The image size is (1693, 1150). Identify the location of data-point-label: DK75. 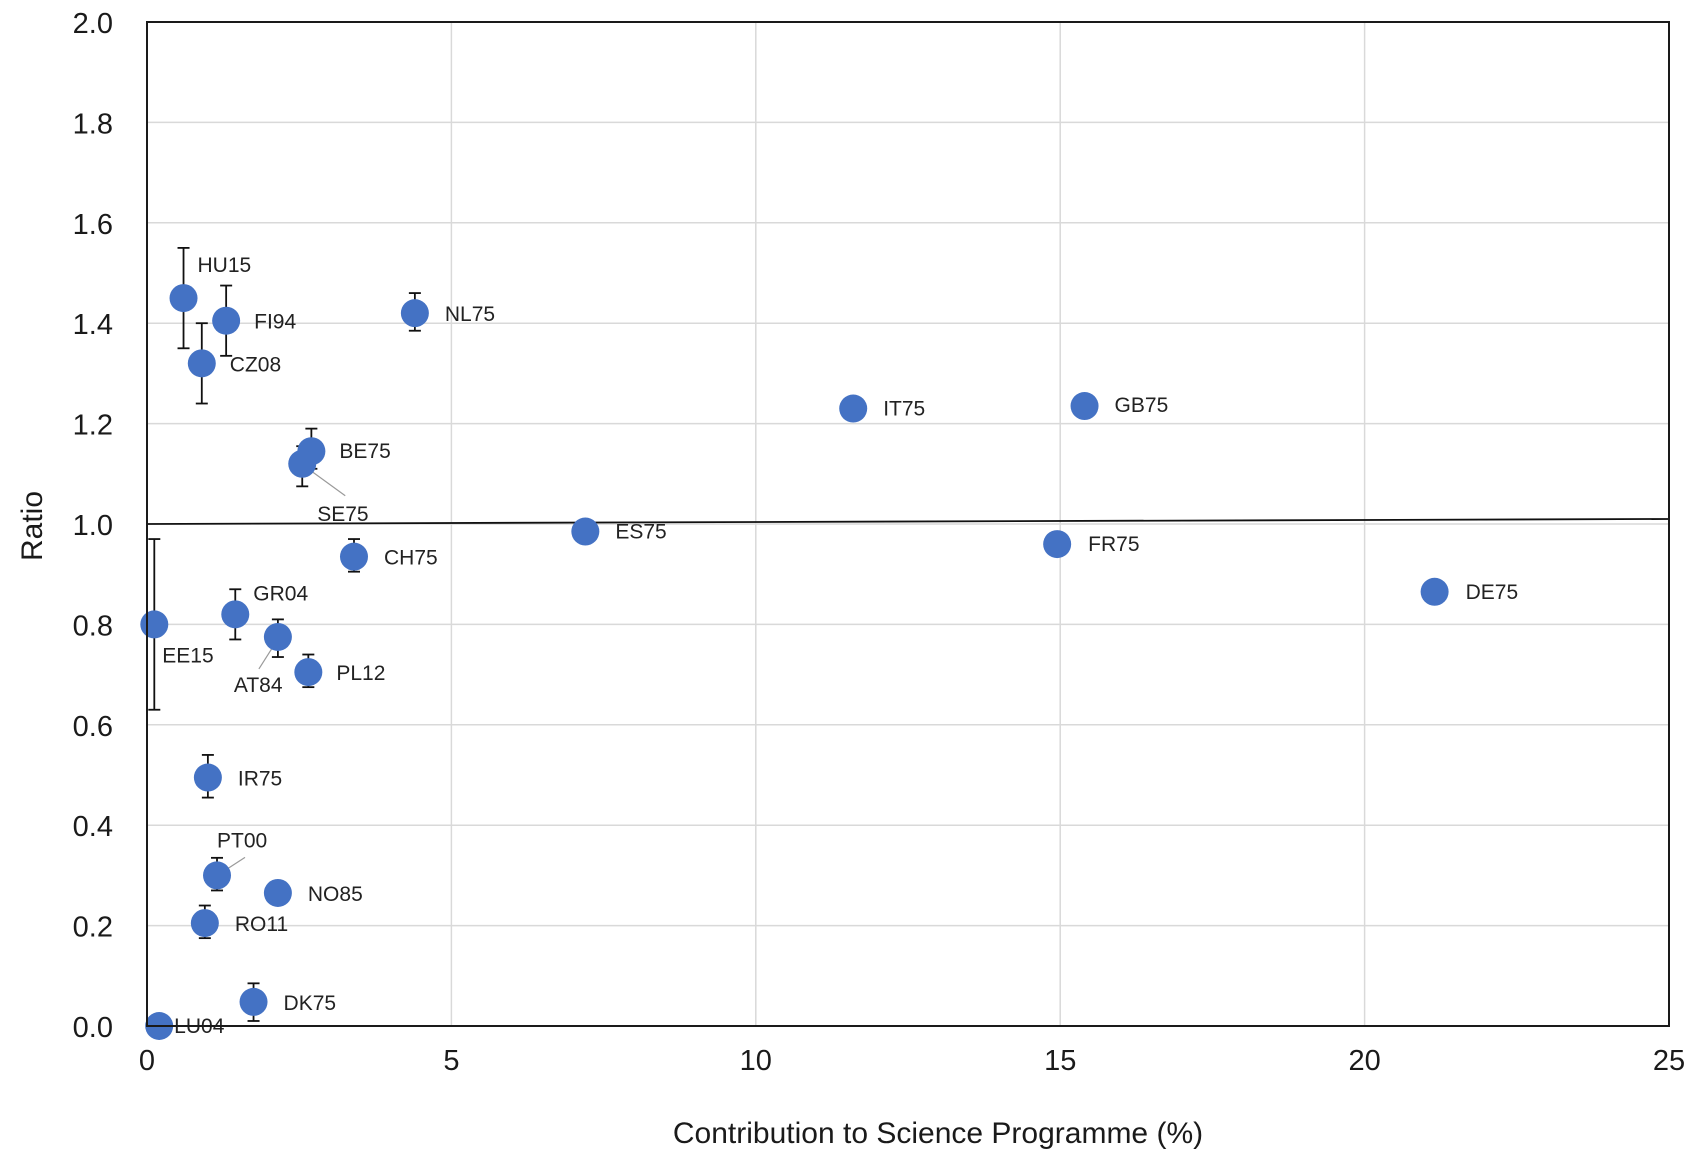
(310, 1003).